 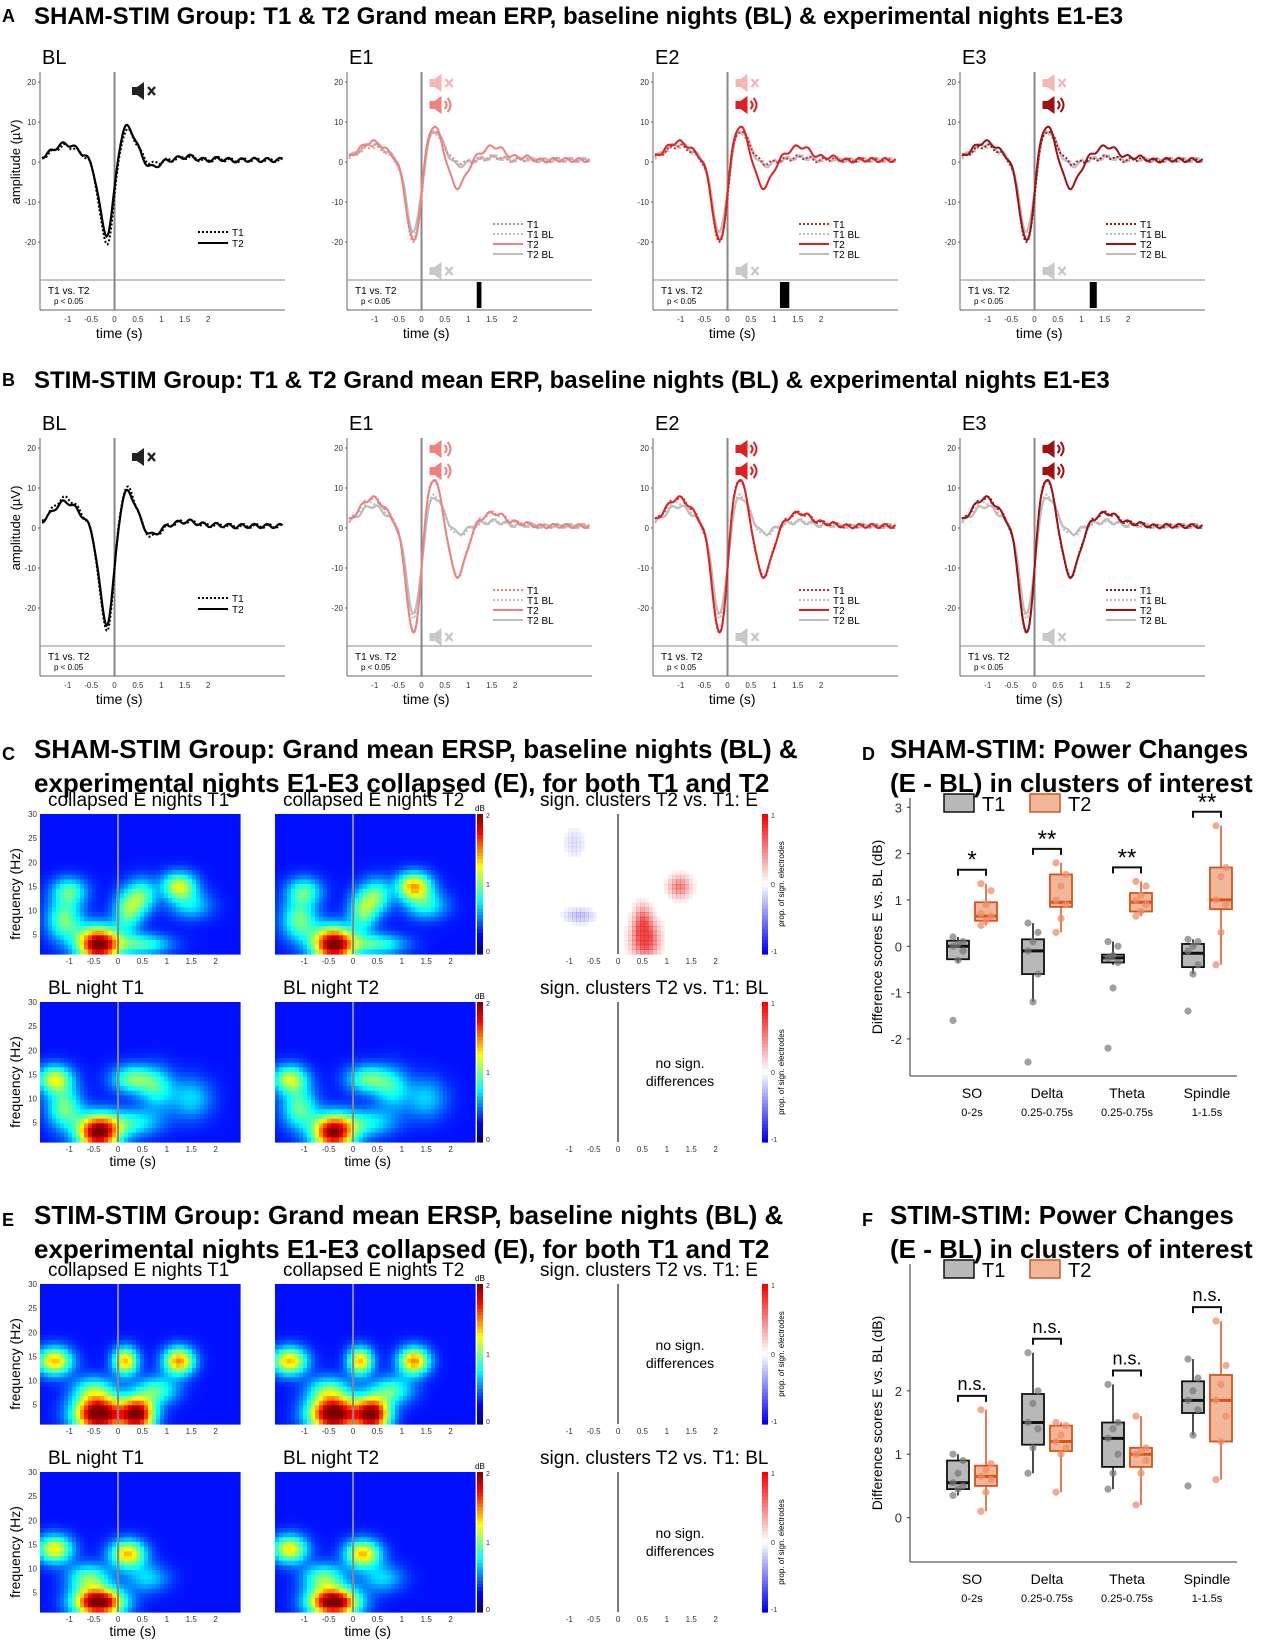 I want to click on y-tick-label: 1, so click(x=898, y=1454).